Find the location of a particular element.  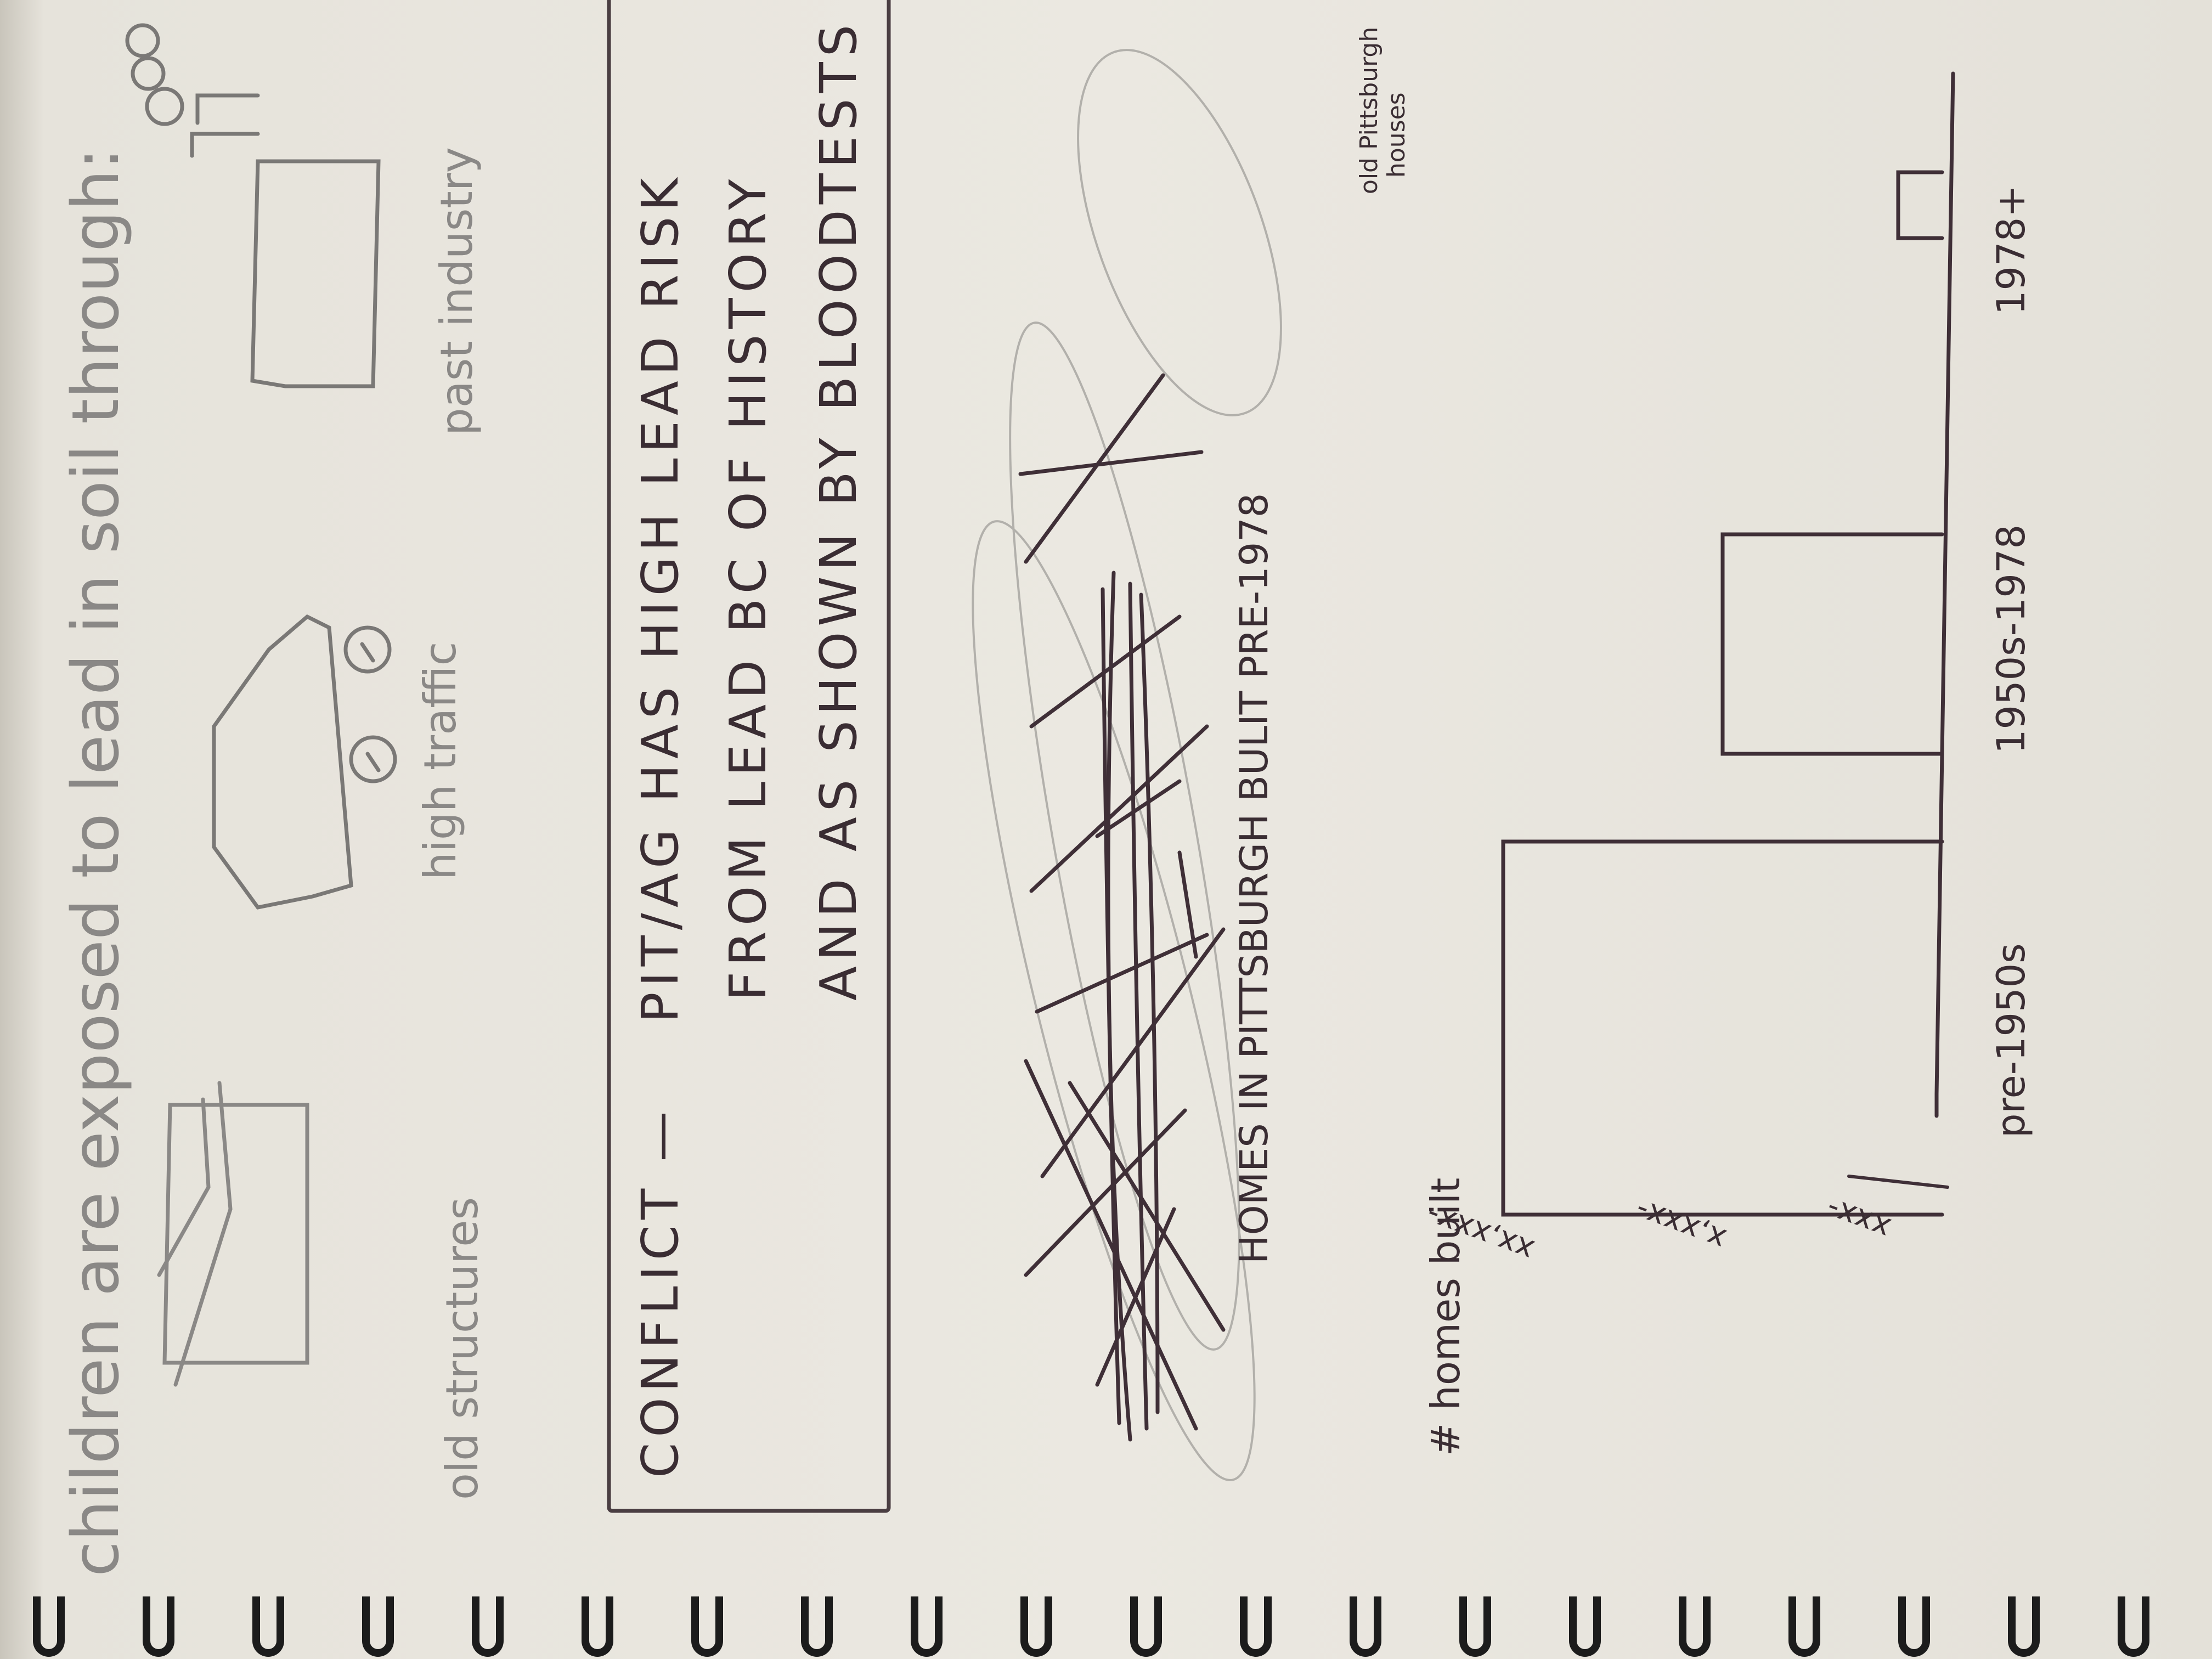

x-axis-line is located at coordinates (1944, 594).